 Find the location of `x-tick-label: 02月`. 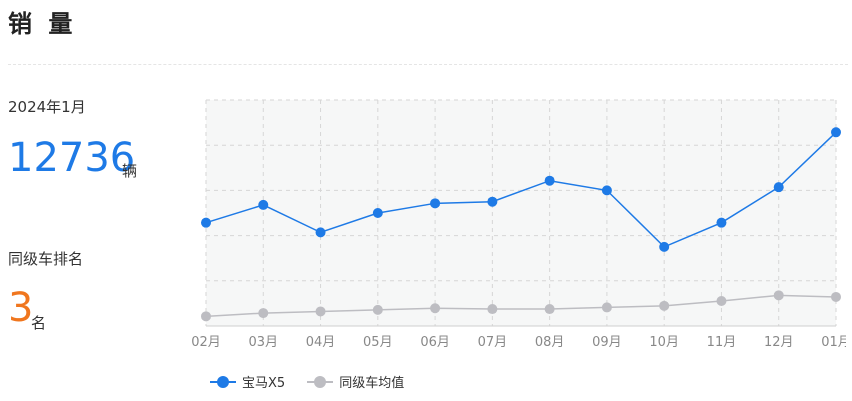

x-tick-label: 02月 is located at coordinates (206, 342).